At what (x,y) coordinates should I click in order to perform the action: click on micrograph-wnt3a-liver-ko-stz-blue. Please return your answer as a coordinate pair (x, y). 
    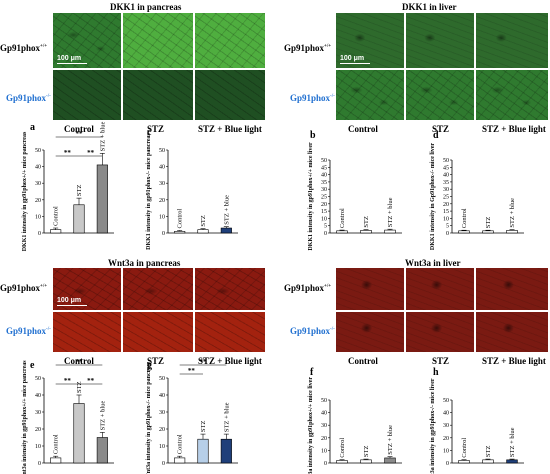
    Looking at the image, I should click on (512, 332).